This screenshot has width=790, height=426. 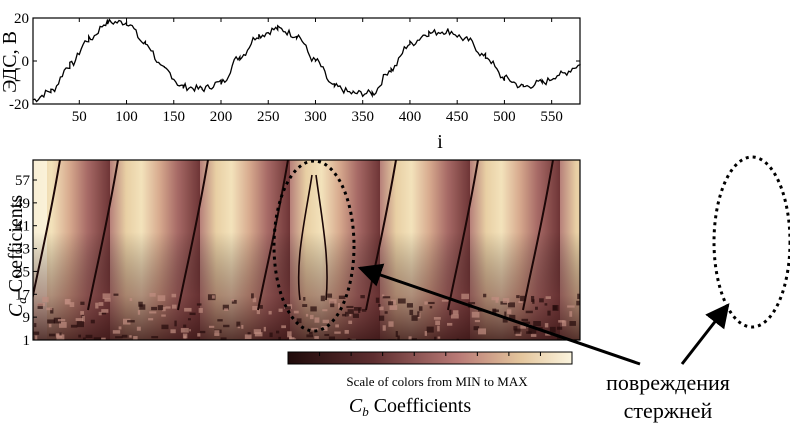 I want to click on colorbar-gradient, so click(x=430, y=358).